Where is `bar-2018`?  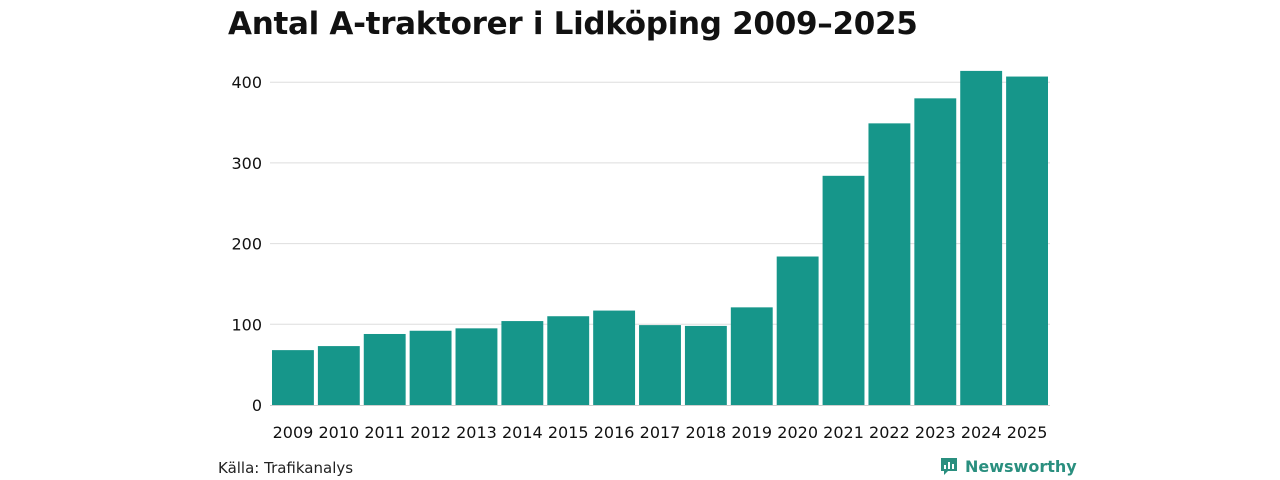
bar-2018 is located at coordinates (705, 365).